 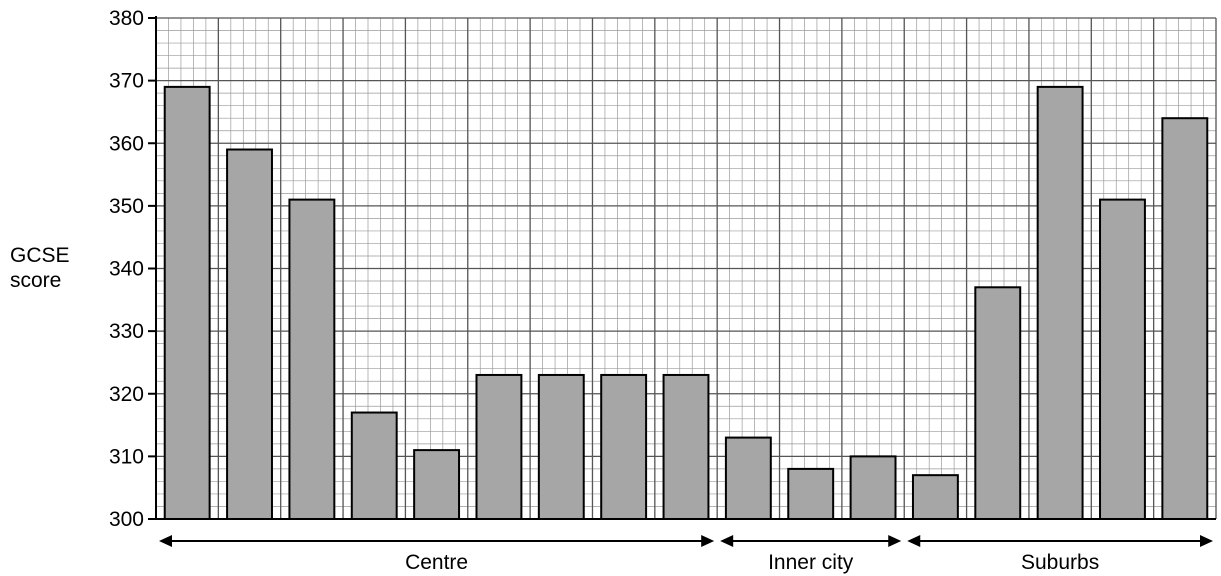 What do you see at coordinates (54, 268) in the screenshot?
I see `y-axis-label: GCSE score` at bounding box center [54, 268].